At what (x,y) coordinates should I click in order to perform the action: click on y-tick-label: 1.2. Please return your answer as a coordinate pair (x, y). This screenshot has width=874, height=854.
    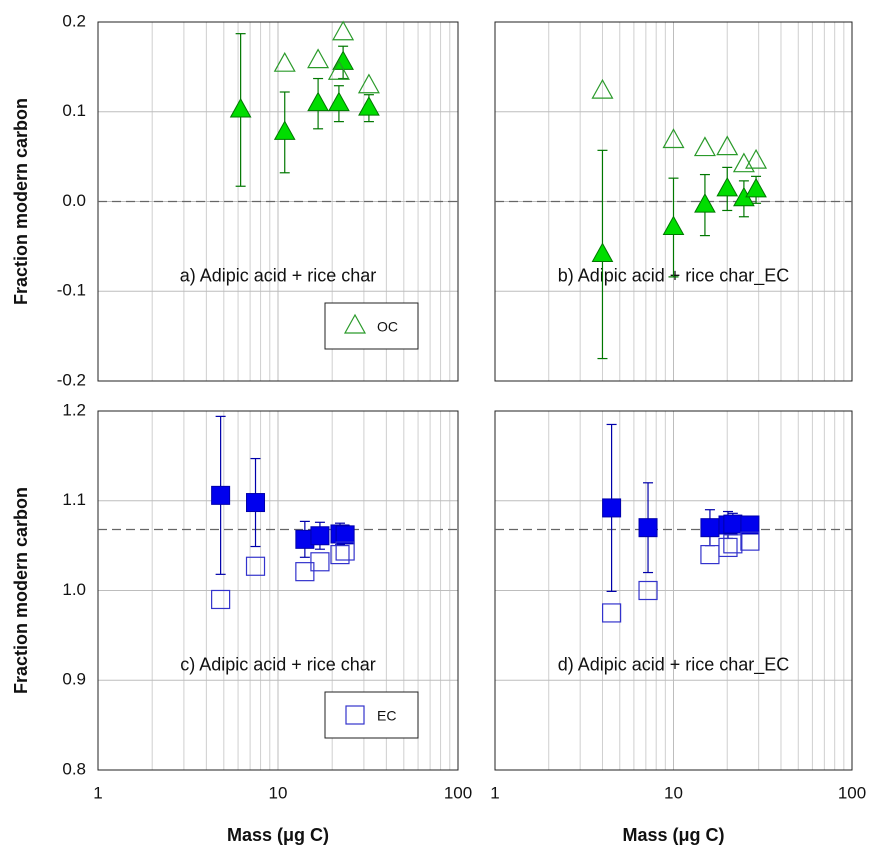
    Looking at the image, I should click on (74, 409).